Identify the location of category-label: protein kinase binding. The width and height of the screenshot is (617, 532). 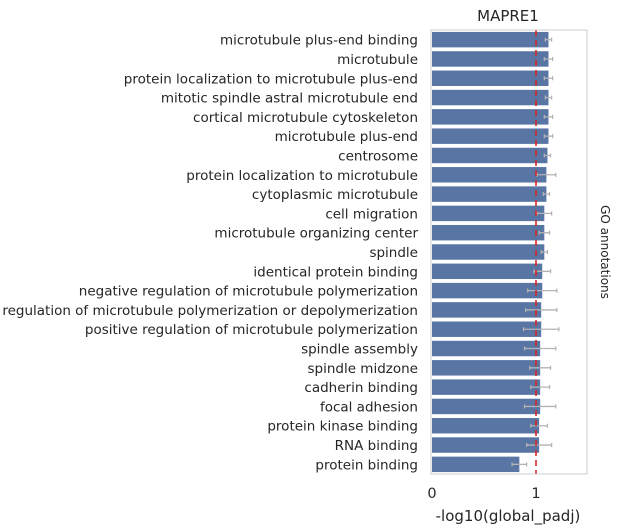
(342, 427).